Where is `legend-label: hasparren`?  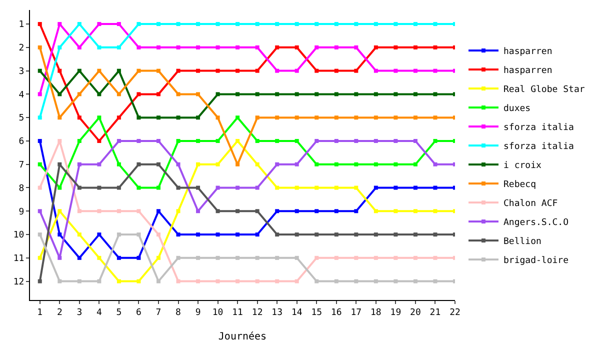
legend-label: hasparren is located at coordinates (528, 52).